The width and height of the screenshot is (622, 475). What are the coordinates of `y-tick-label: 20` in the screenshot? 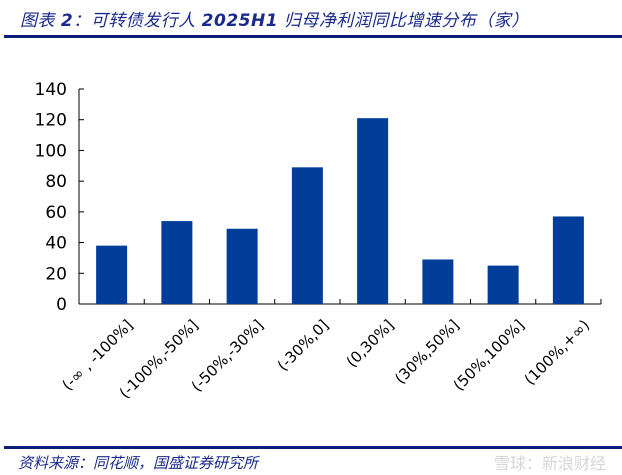 It's located at (56, 274).